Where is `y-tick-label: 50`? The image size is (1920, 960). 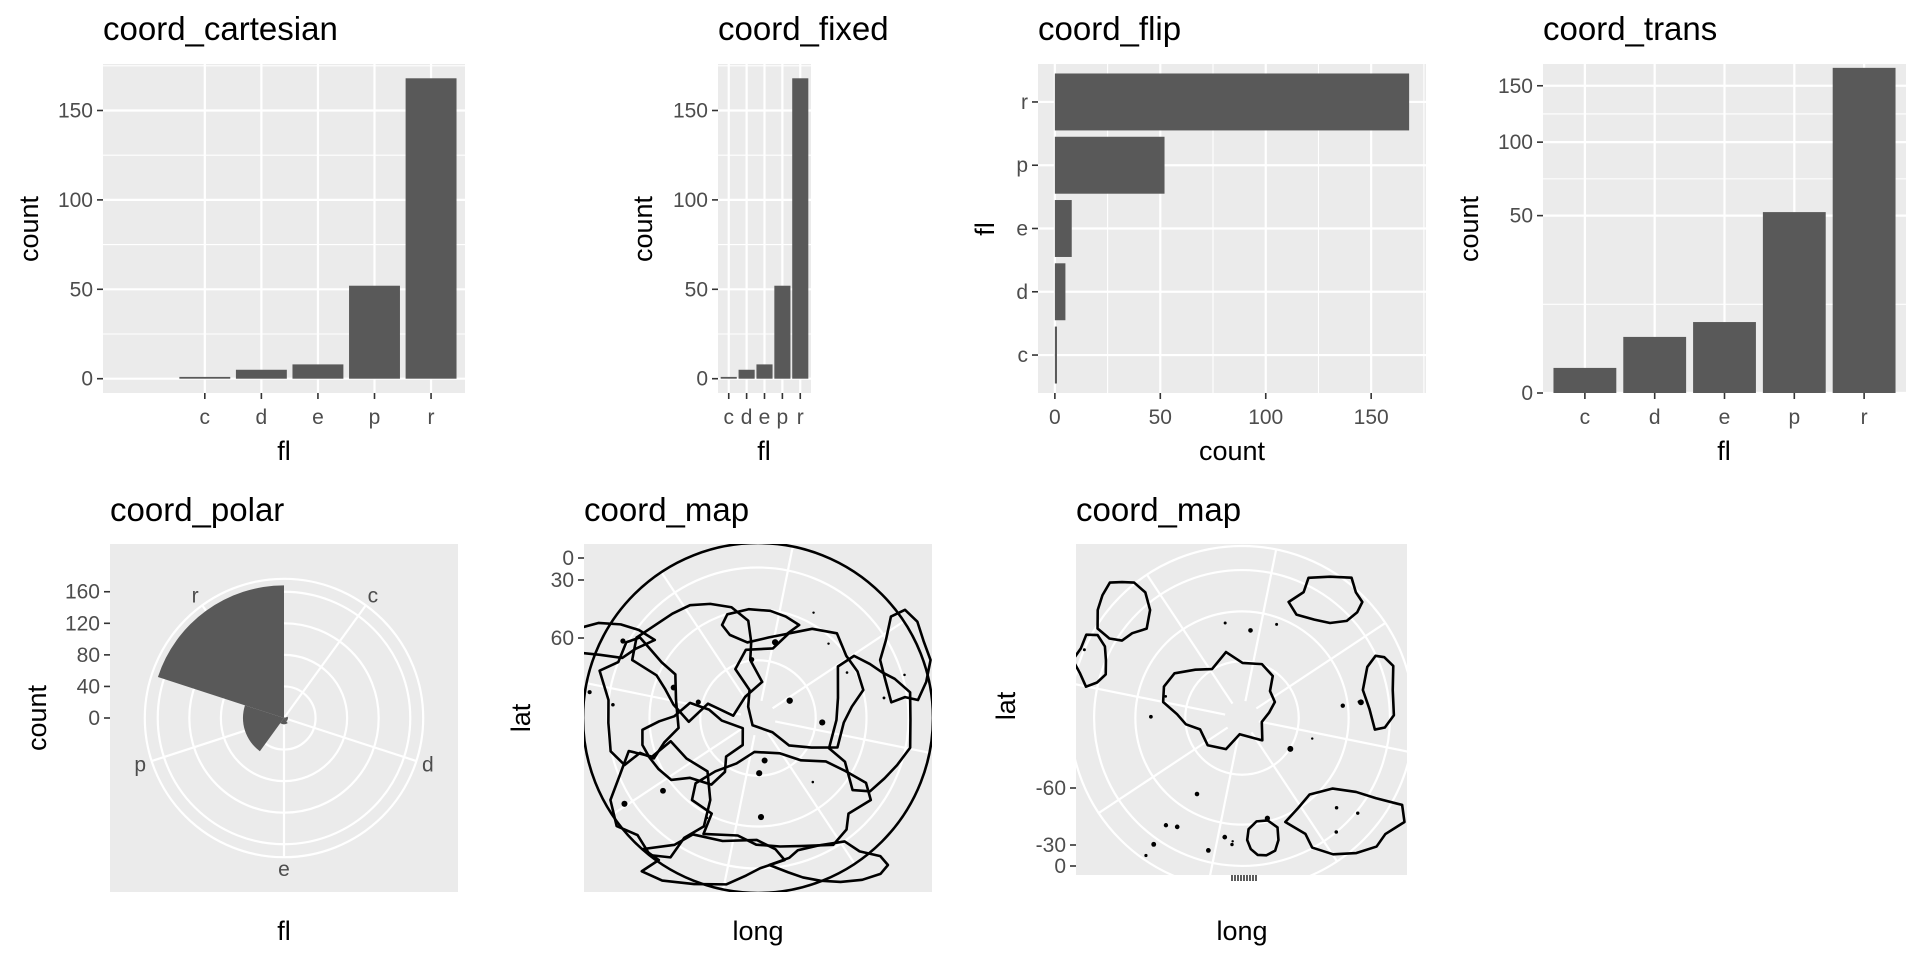
y-tick-label: 50 is located at coordinates (81, 289).